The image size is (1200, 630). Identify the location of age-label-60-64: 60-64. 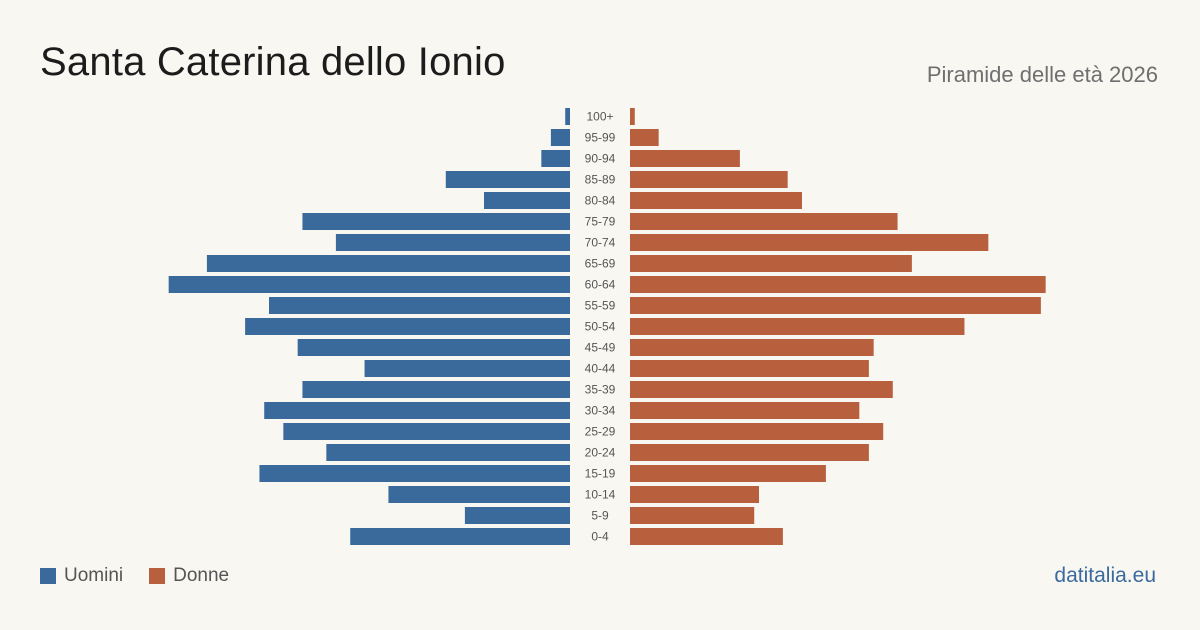
(600, 285).